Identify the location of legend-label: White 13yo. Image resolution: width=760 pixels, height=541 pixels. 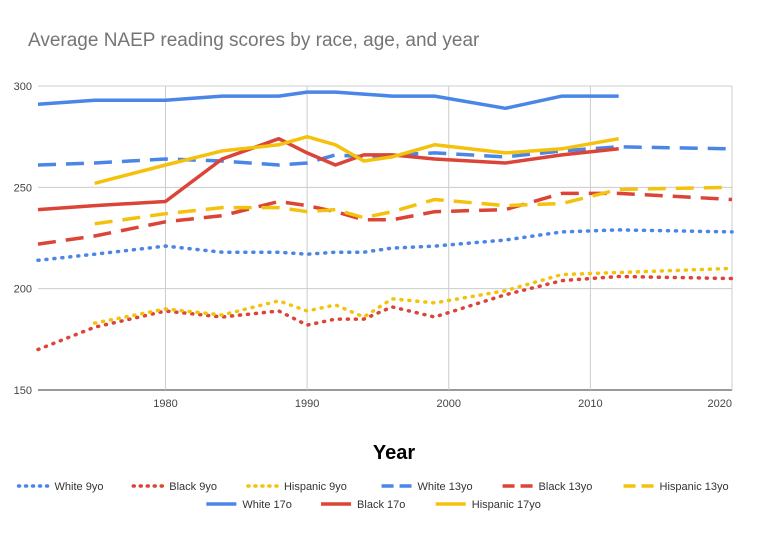
(445, 487).